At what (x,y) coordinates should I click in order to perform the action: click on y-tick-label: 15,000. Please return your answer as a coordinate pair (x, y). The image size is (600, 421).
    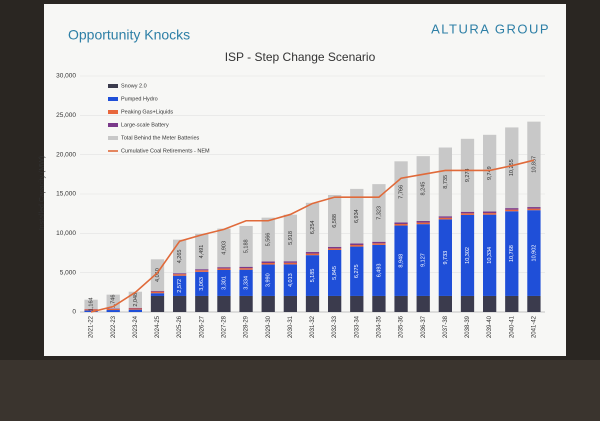
    Looking at the image, I should click on (66, 194).